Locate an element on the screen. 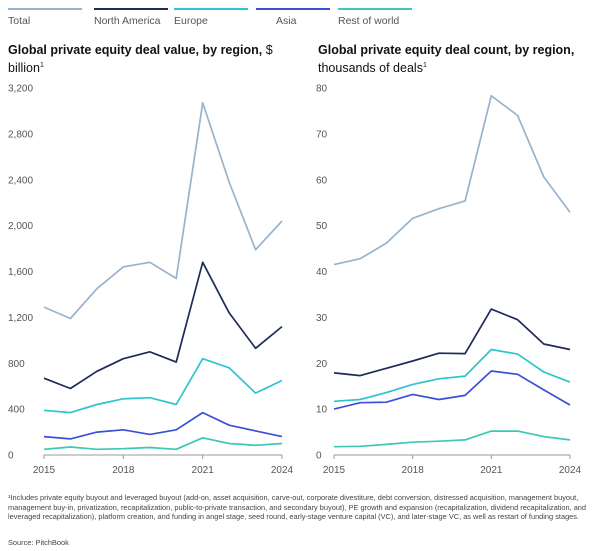  deal-value-ytick-label: 1,200 is located at coordinates (20, 318).